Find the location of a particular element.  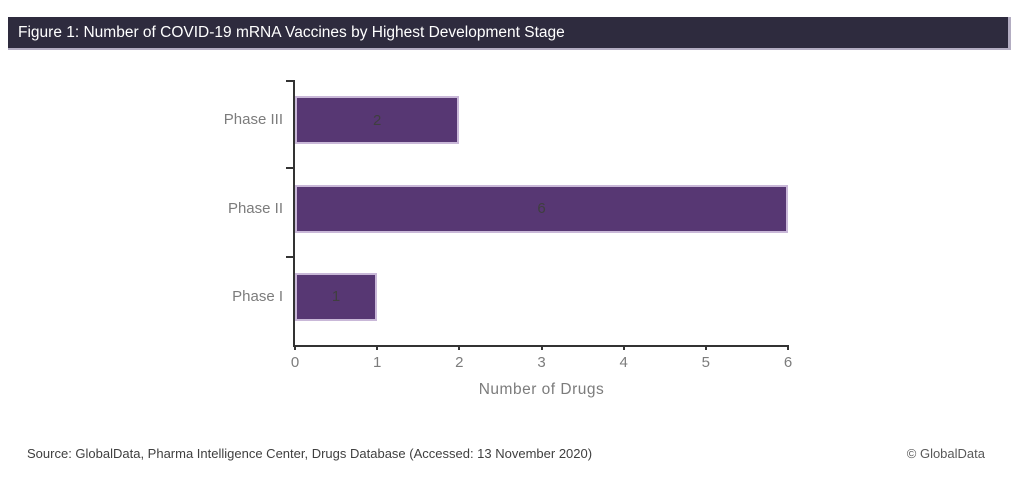

category-label-phase-i: Phase I is located at coordinates (257, 296).